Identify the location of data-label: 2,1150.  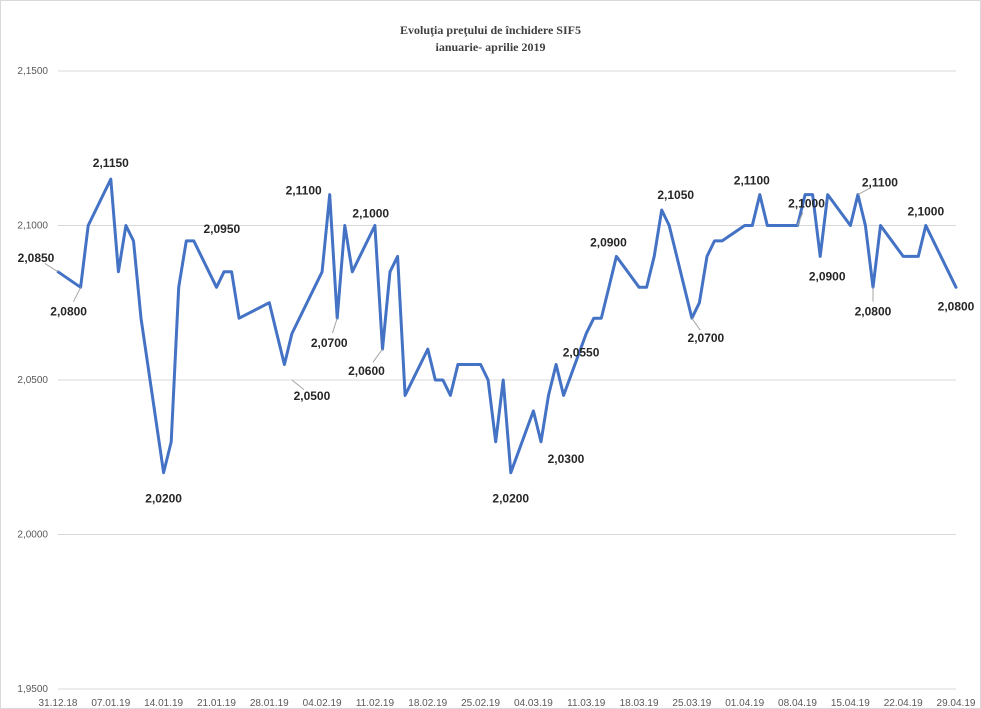
(111, 163).